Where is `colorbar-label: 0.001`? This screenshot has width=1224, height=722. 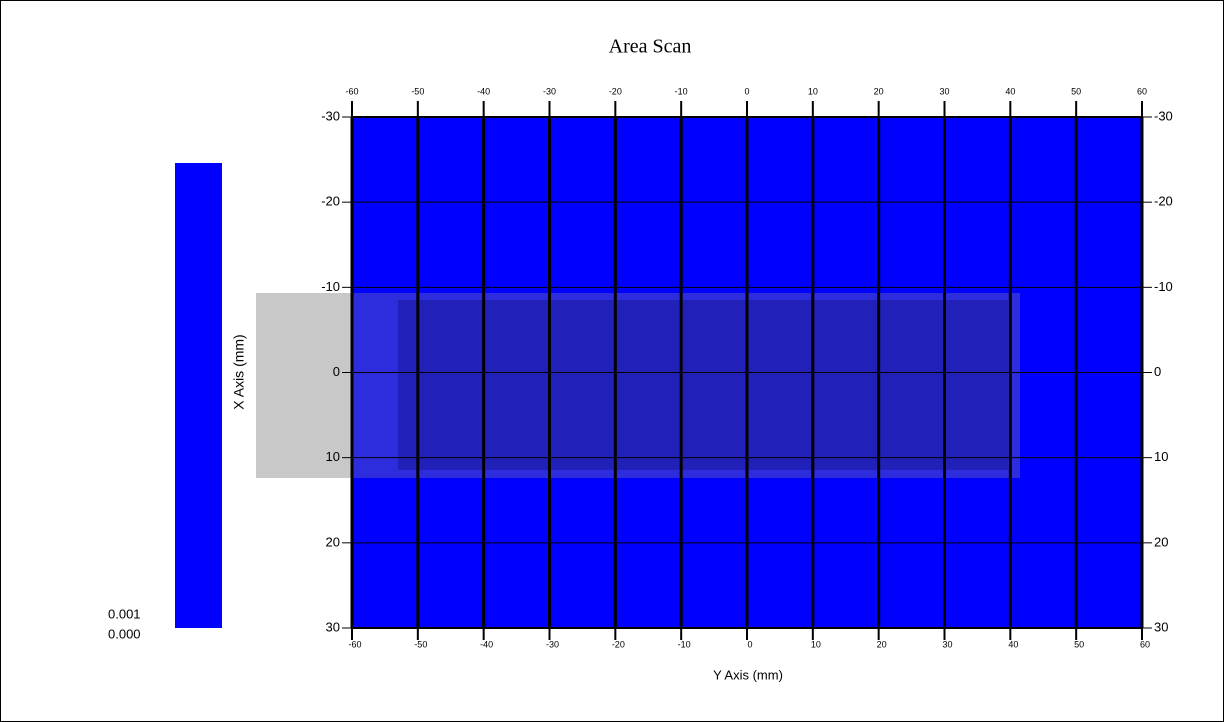 colorbar-label: 0.001 is located at coordinates (124, 613).